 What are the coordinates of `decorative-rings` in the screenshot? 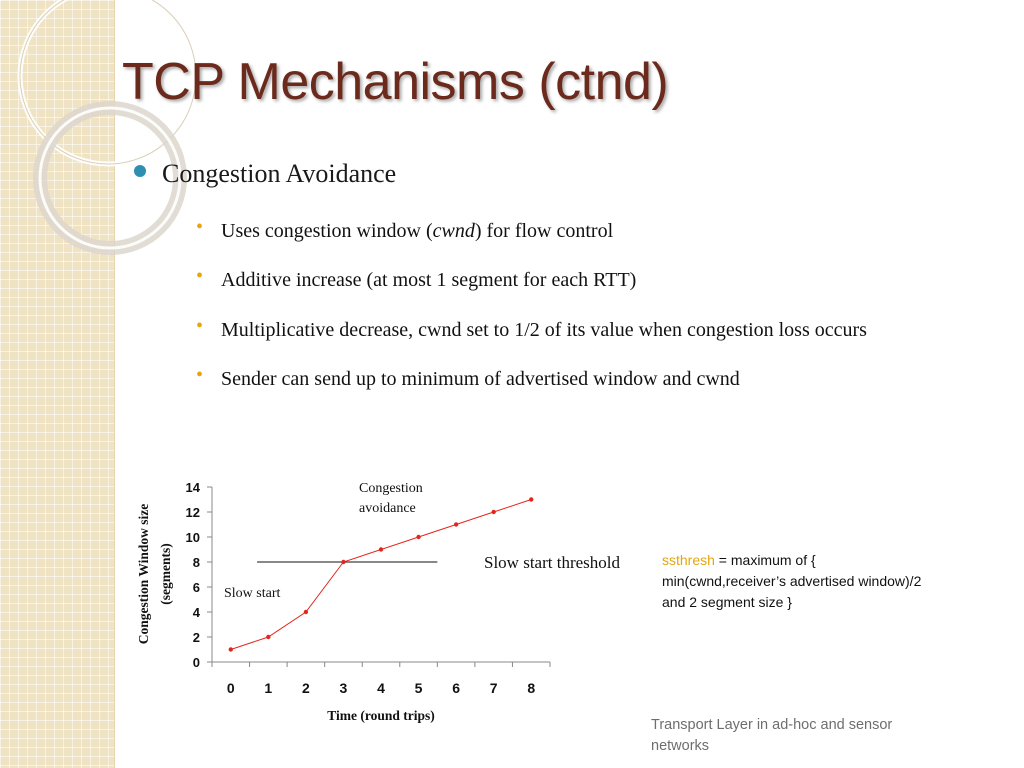 It's located at (108, 127).